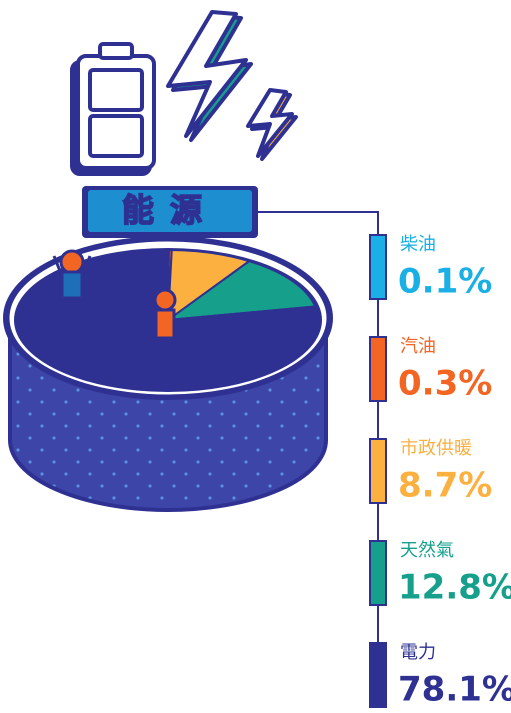  Describe the element at coordinates (427, 550) in the screenshot. I see `legend-label: 天然氣` at that location.